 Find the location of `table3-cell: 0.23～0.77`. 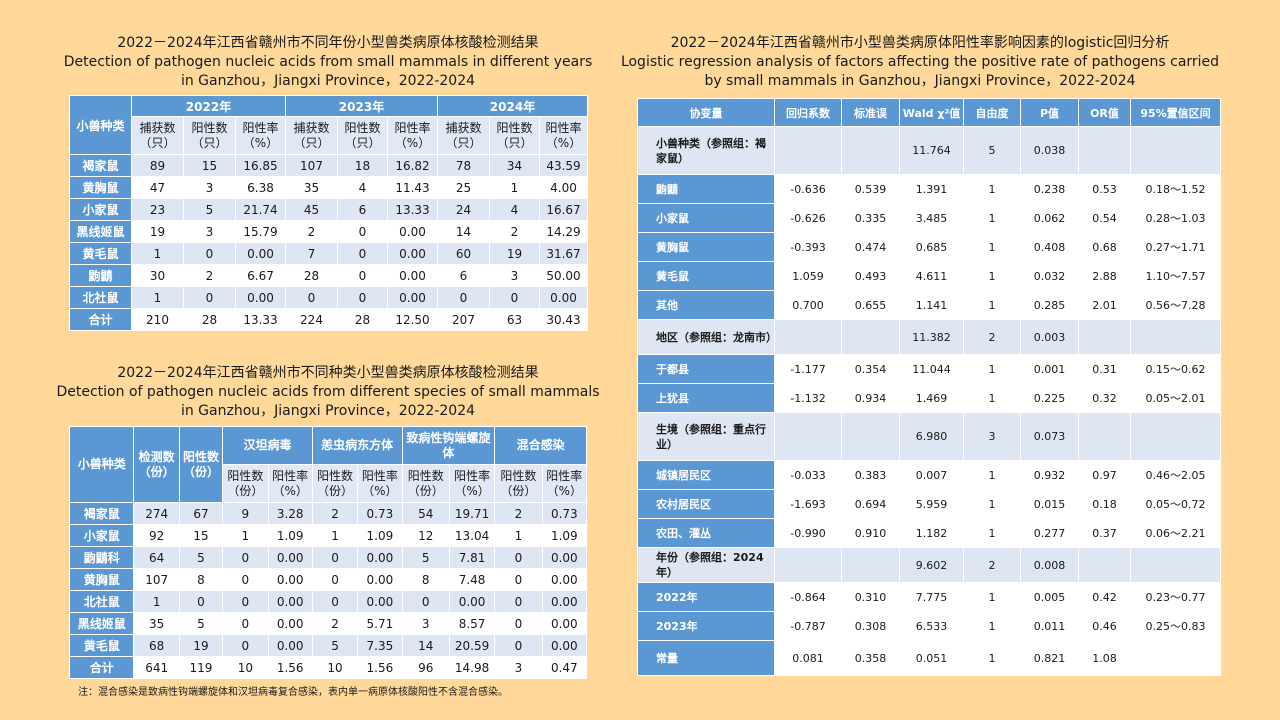

table3-cell: 0.23～0.77 is located at coordinates (1175, 597).